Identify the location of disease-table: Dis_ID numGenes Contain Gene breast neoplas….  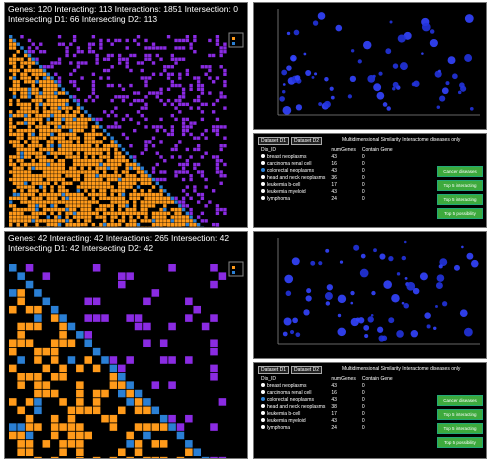
(327, 175).